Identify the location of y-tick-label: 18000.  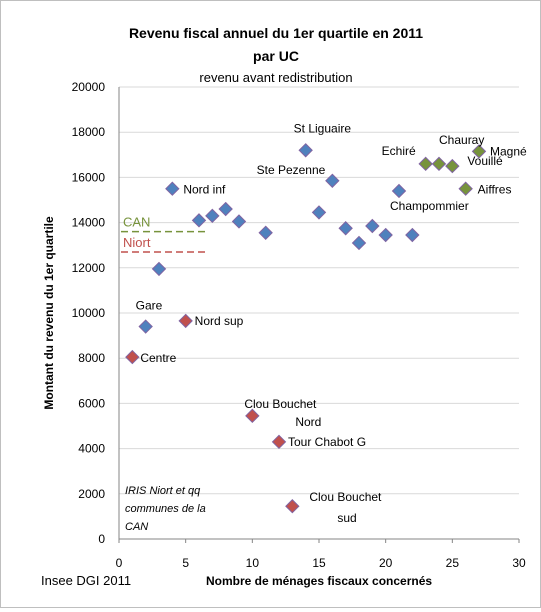
(89, 132).